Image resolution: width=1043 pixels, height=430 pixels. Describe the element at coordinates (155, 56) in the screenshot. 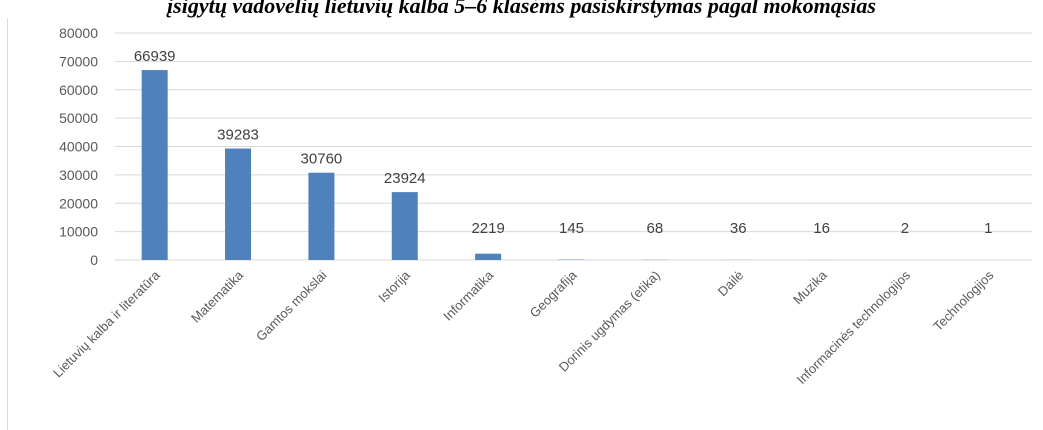

I see `data-label-0: 66939` at that location.